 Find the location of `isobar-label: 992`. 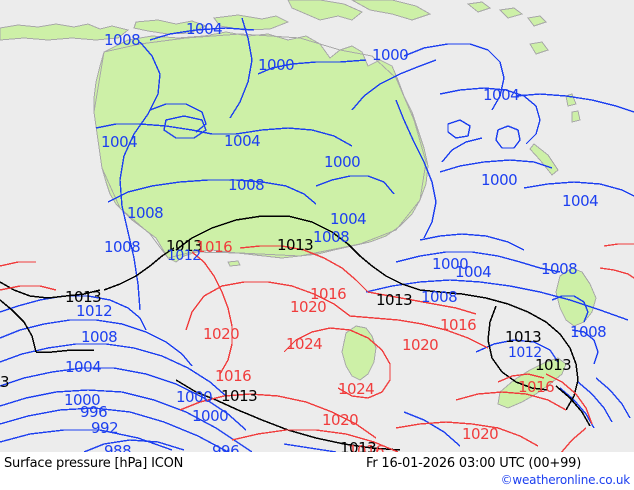

isobar-label: 992 is located at coordinates (105, 428).